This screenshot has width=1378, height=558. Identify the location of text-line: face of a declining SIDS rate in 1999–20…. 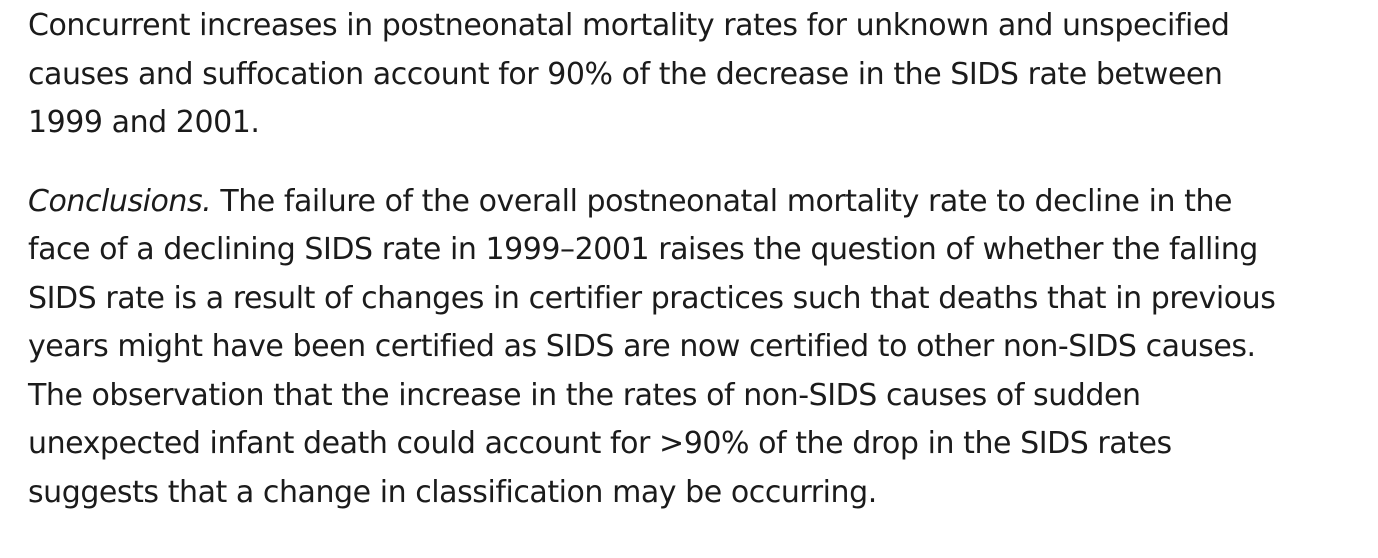
(643, 249).